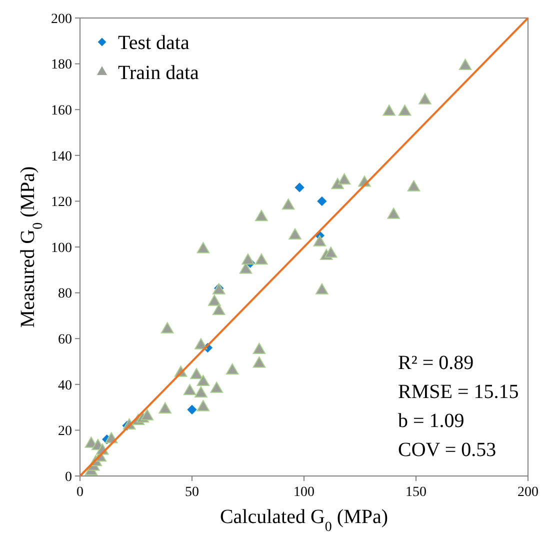 Image resolution: width=548 pixels, height=534 pixels. I want to click on y-tick-label: 100, so click(61, 248).